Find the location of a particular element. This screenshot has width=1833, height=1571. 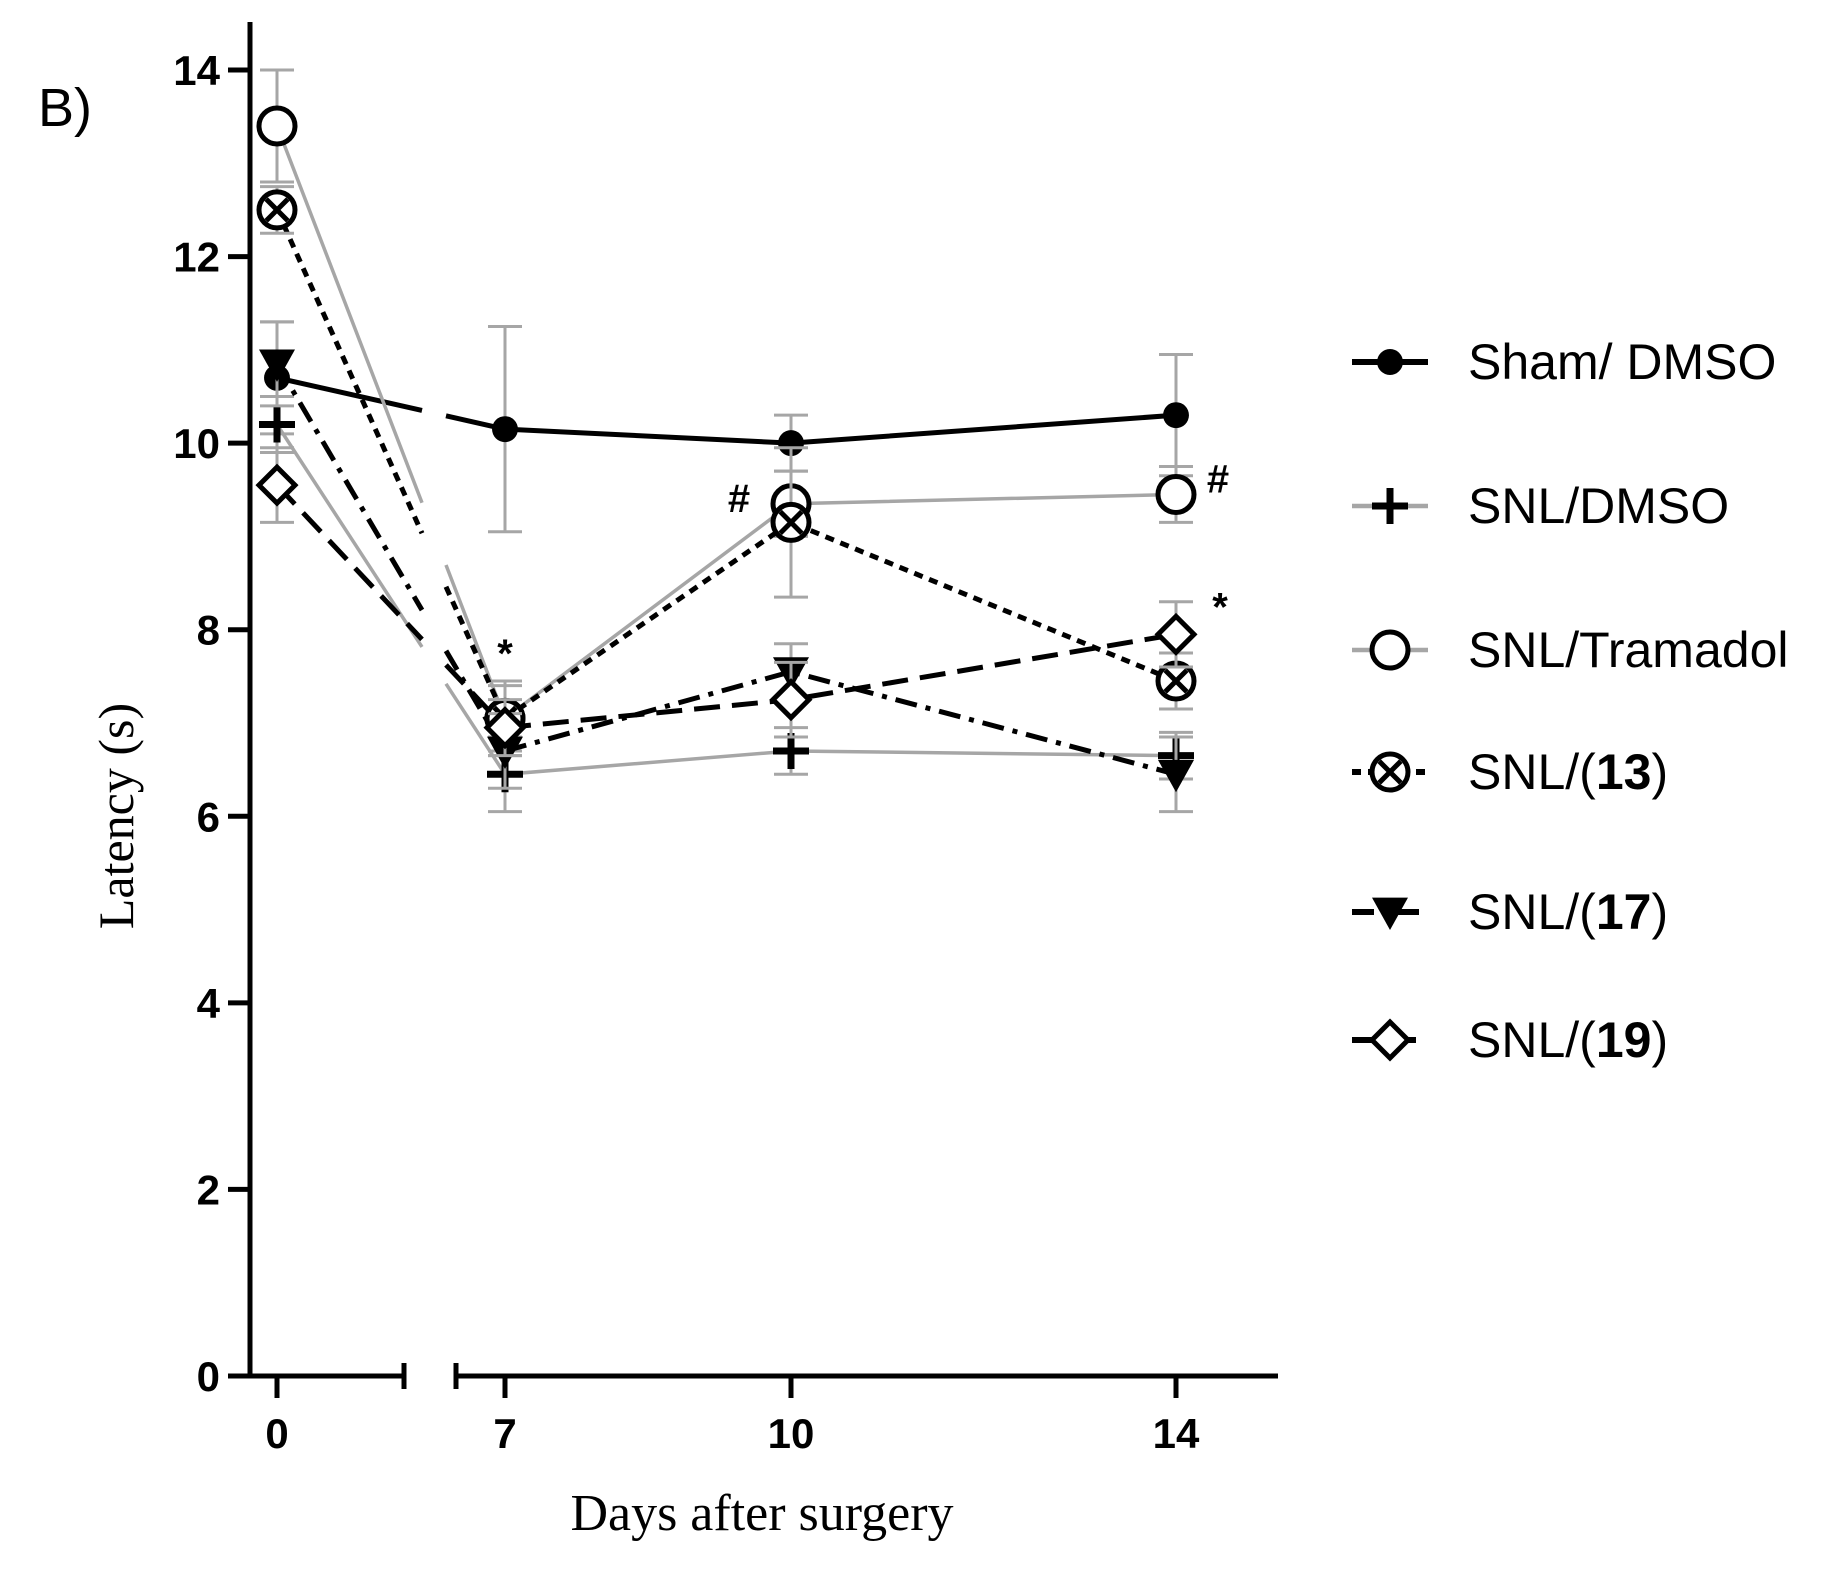

legend-item: SNL/(17) is located at coordinates (1510, 912).